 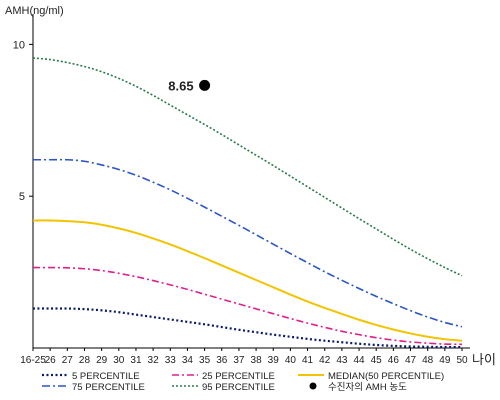 I want to click on y-ticks: 5 10, so click(x=23, y=121).